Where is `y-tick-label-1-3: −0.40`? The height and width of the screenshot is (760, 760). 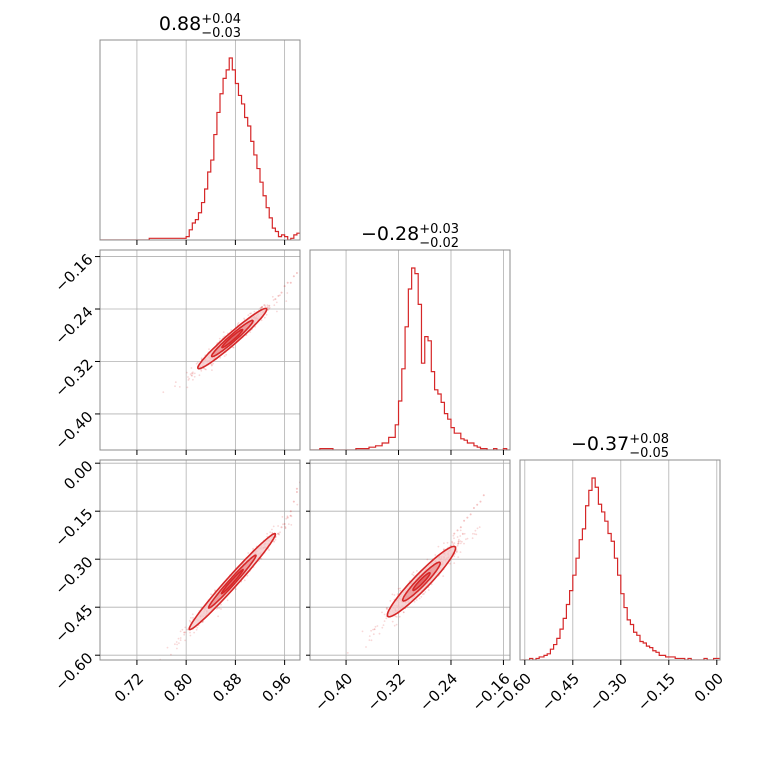
y-tick-label-1-3: −0.40 is located at coordinates (73, 430).